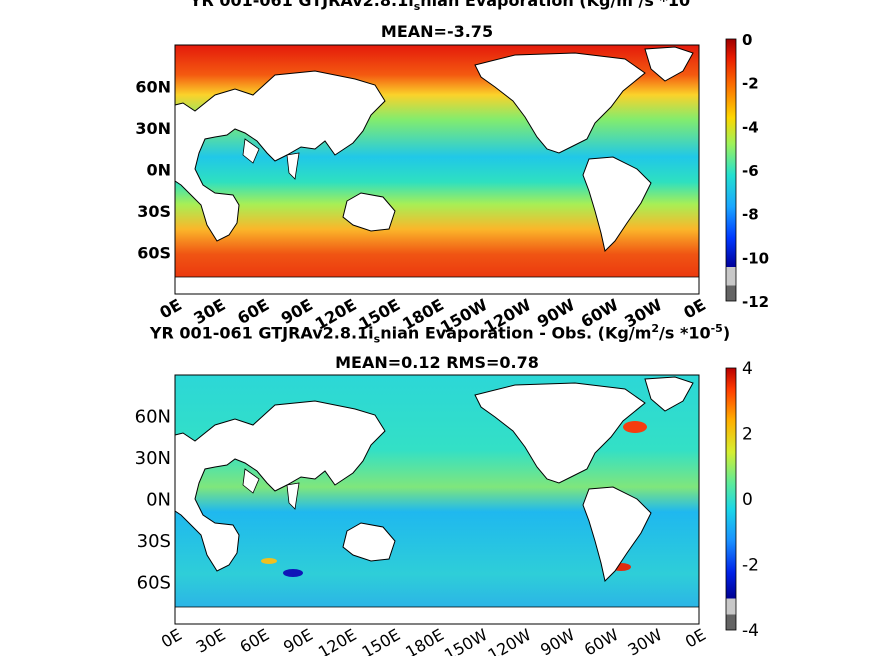 This screenshot has height=656, width=875. Describe the element at coordinates (635, 427) in the screenshot. I see `panel2-gulfstream-anomaly` at that location.